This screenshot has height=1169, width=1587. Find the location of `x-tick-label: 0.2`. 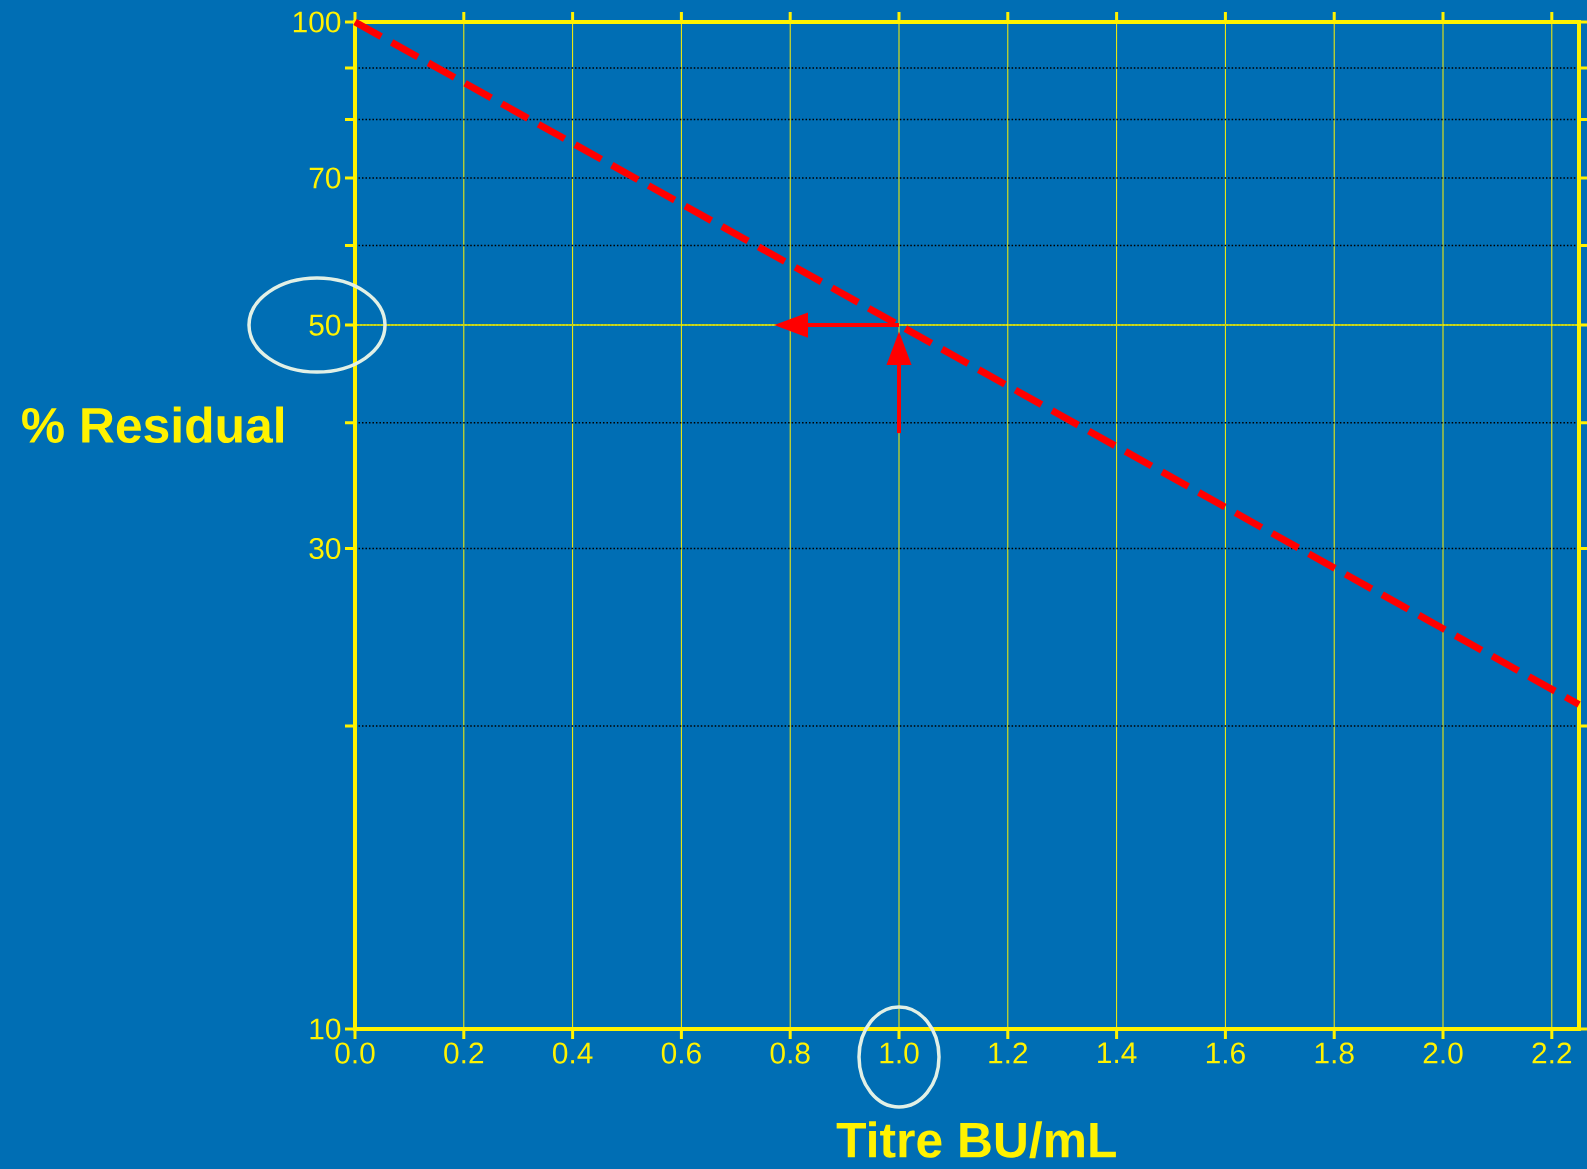

x-tick-label: 0.2 is located at coordinates (464, 1053).